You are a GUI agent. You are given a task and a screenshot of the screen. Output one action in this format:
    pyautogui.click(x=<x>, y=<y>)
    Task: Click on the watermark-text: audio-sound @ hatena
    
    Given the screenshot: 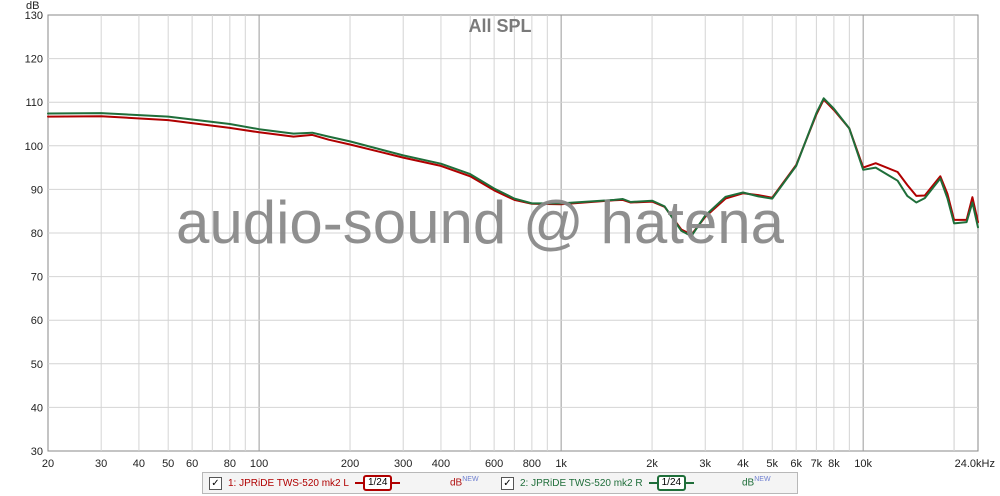 What is the action you would take?
    pyautogui.click(x=480, y=222)
    